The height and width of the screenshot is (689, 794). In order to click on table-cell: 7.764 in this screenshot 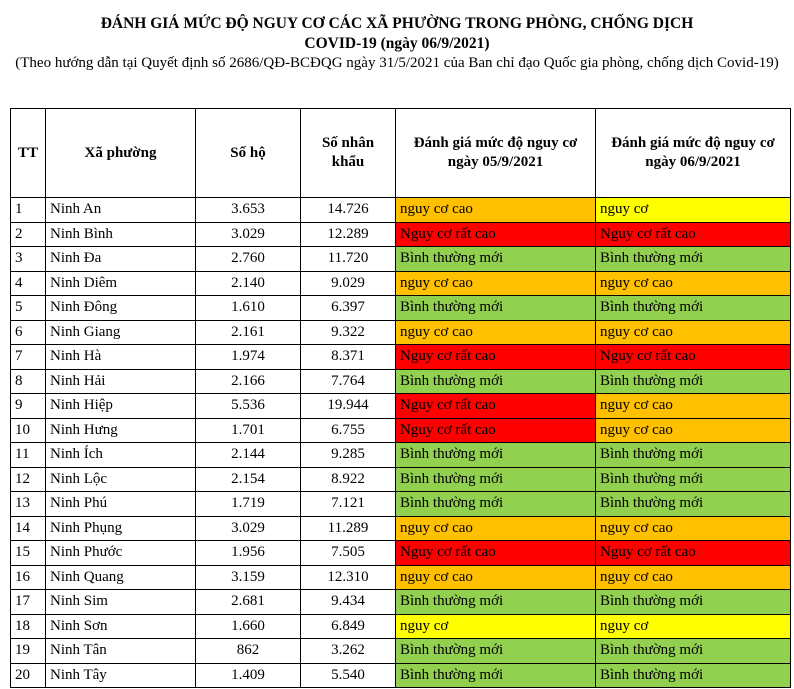, I will do `click(348, 381)`.